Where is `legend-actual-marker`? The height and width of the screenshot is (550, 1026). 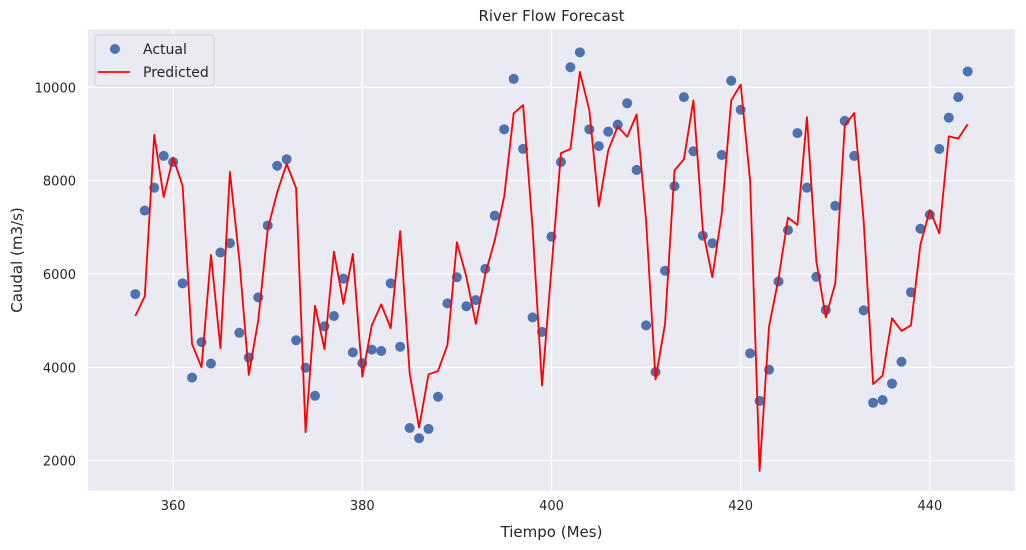
legend-actual-marker is located at coordinates (115, 49).